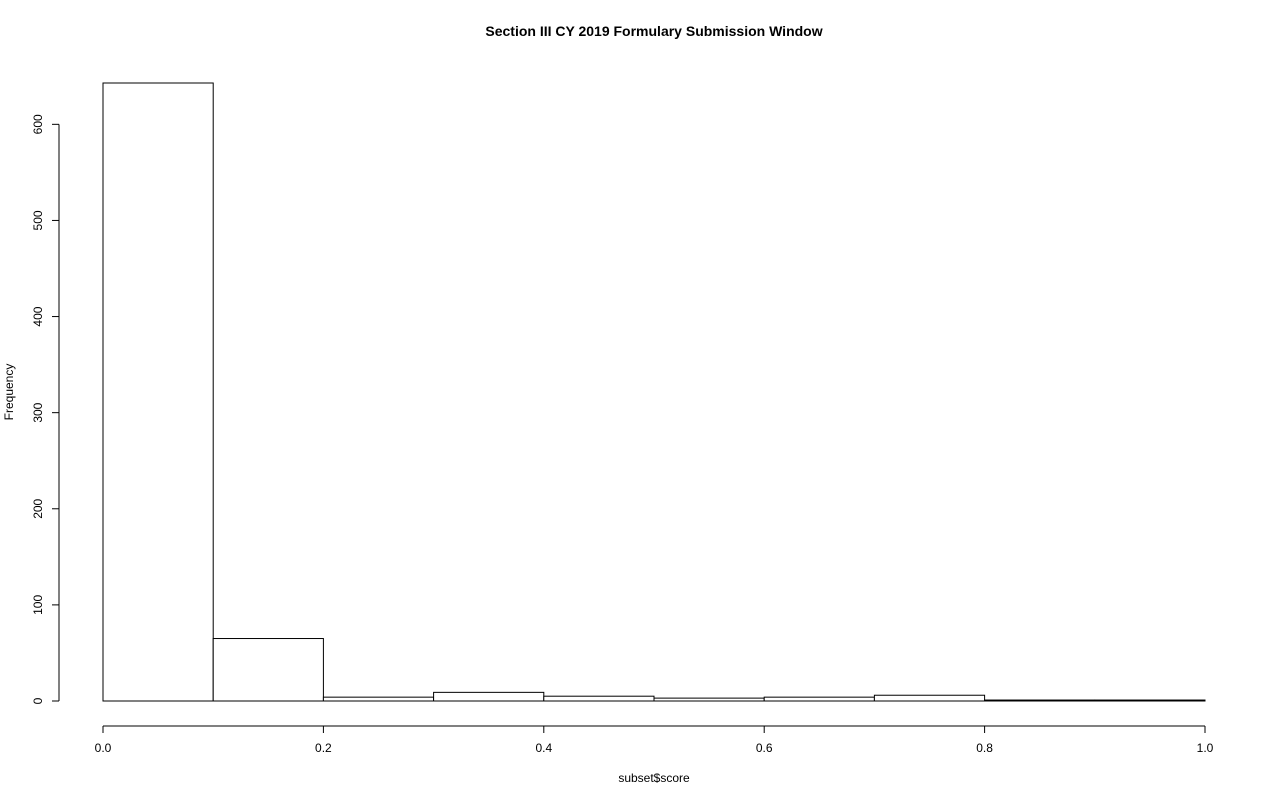  I want to click on x-axis: 0.0 0.2 0.4 0.6 0.8 1.0, so click(654, 740).